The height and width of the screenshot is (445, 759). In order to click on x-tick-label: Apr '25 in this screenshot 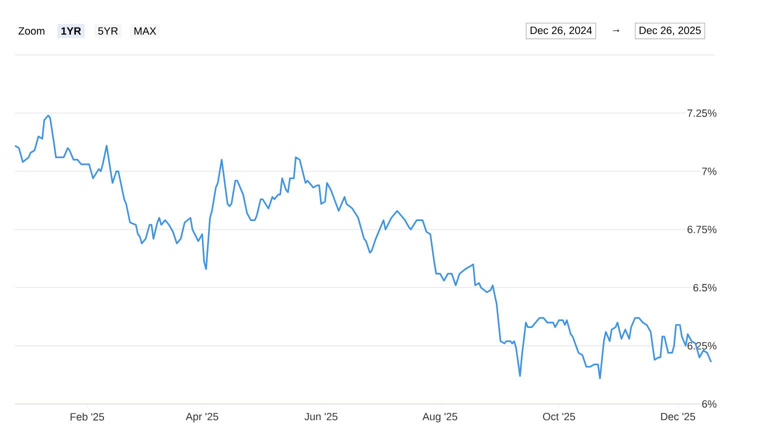, I will do `click(202, 417)`.